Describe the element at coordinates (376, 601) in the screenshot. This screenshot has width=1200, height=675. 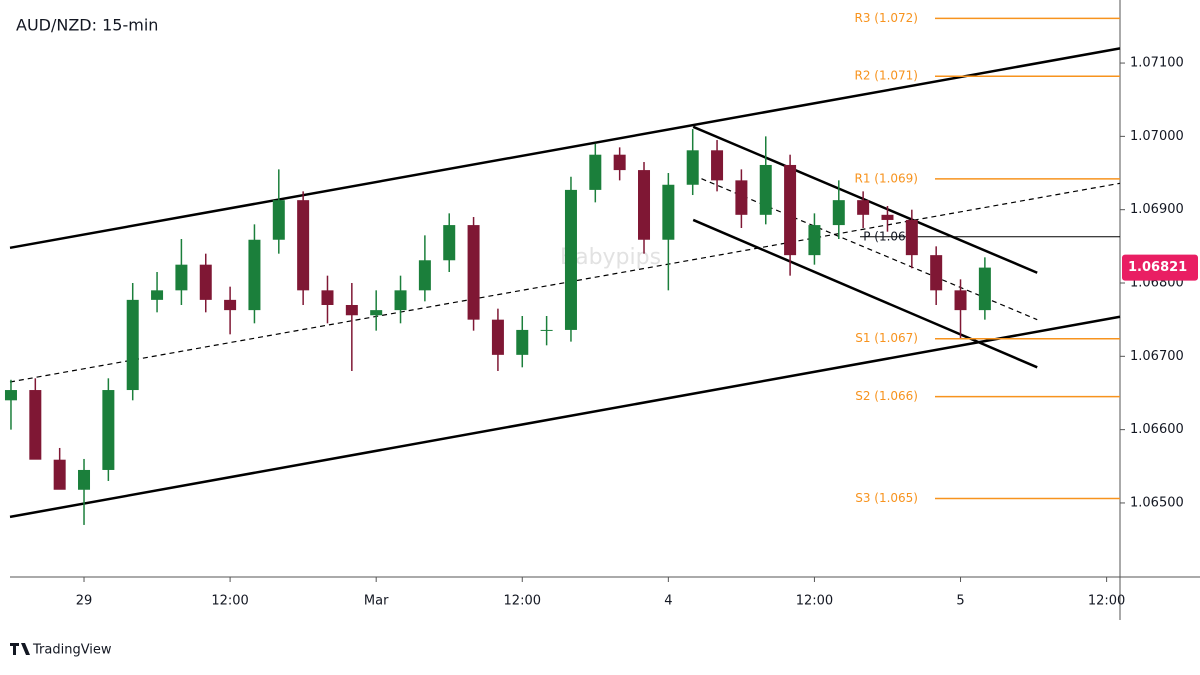
I see `x-tick-label: Mar` at that location.